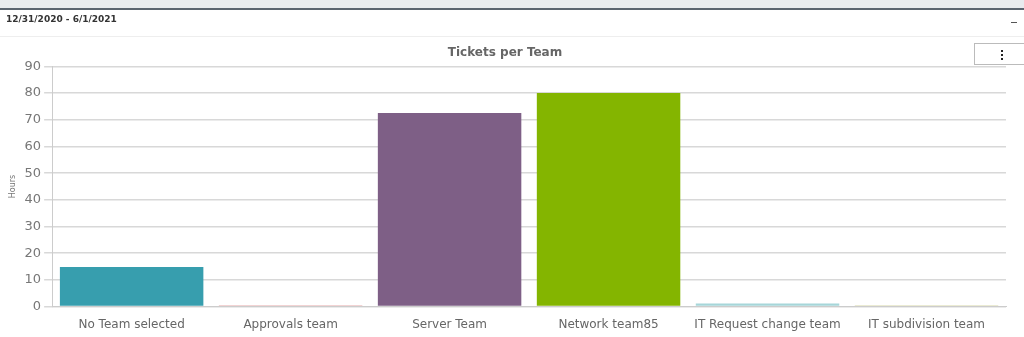 The image size is (1024, 337). What do you see at coordinates (608, 323) in the screenshot?
I see `x-tick-label: Network team85` at bounding box center [608, 323].